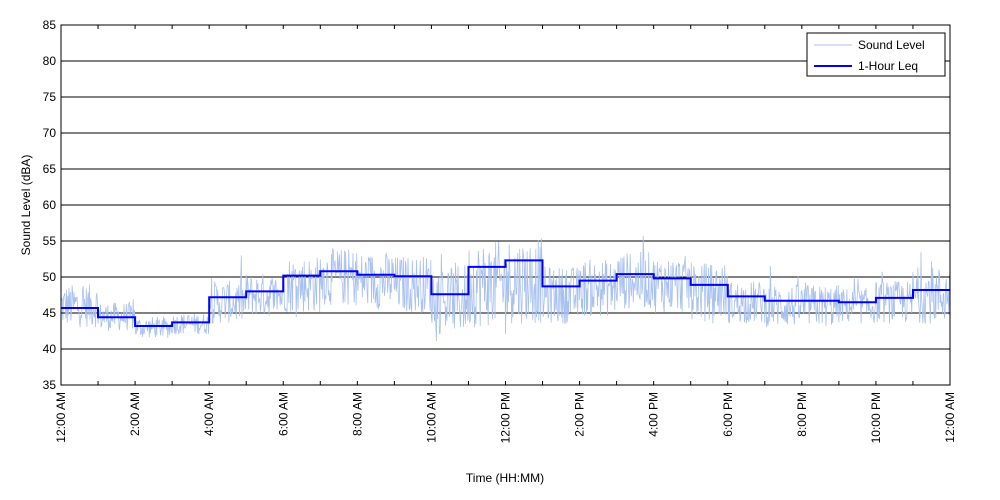  Describe the element at coordinates (876, 417) in the screenshot. I see `x-tick-label: 10:00 PM` at that location.